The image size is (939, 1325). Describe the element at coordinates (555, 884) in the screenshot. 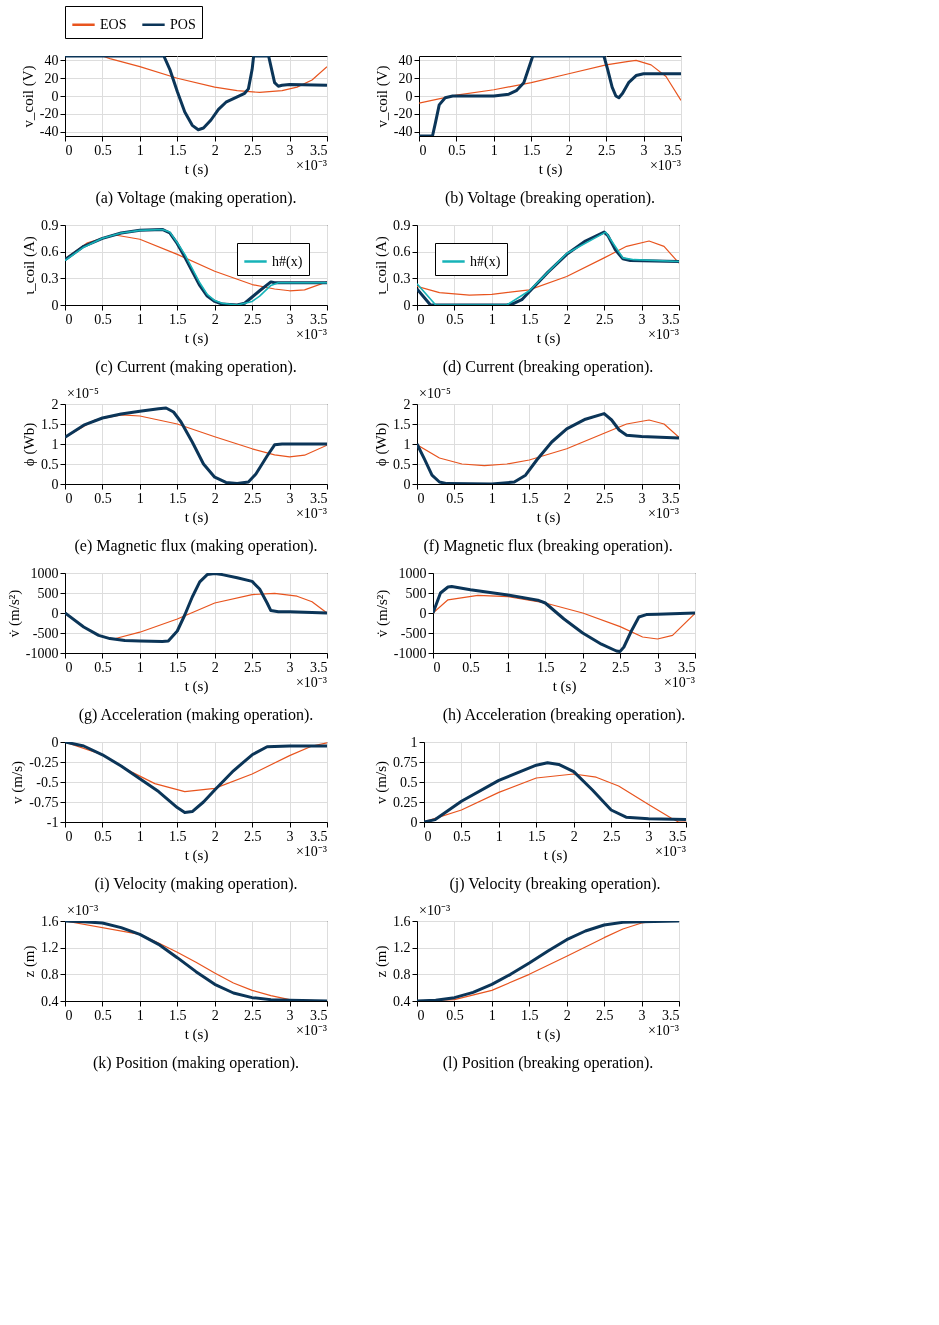

I see `text: (j) Velocity (breaking operation).` at that location.